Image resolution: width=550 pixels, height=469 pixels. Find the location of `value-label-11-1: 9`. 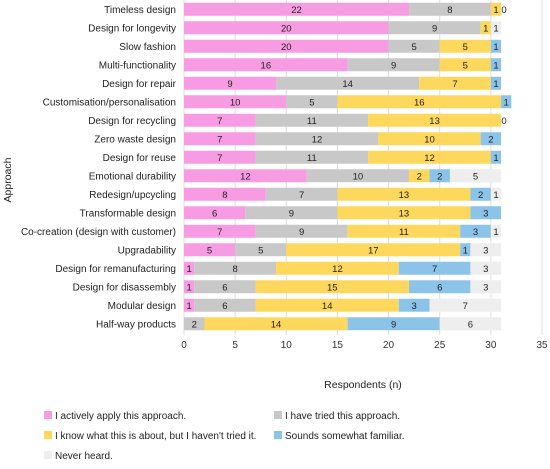

value-label-11-1: 9 is located at coordinates (291, 213).